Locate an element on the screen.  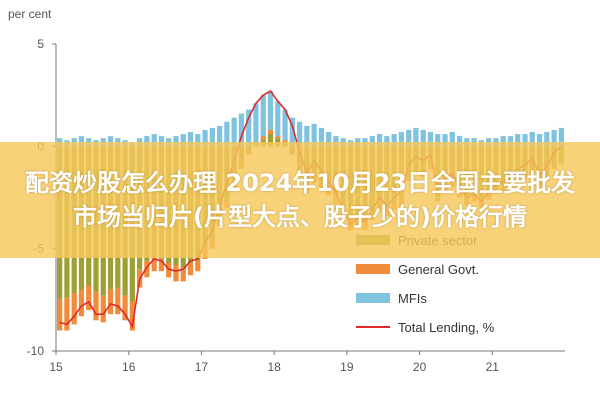
x-tick-label: 19 is located at coordinates (347, 367).